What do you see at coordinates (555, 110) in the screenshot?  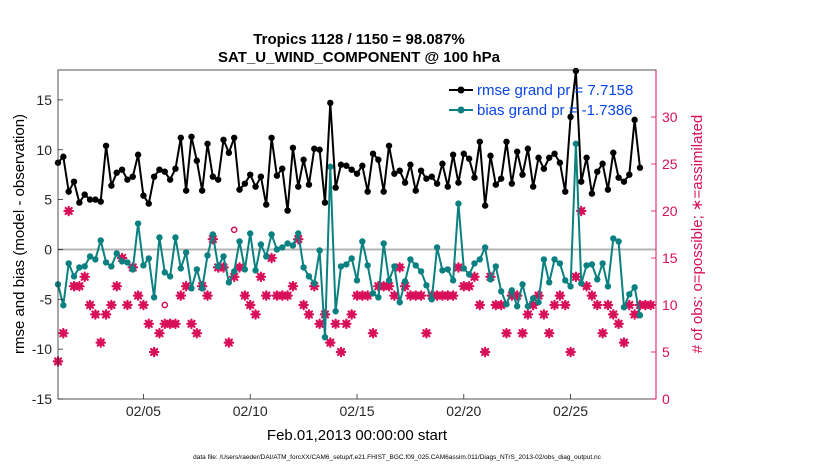 I see `legend-bias-label: bias grand pr = -1.7386` at bounding box center [555, 110].